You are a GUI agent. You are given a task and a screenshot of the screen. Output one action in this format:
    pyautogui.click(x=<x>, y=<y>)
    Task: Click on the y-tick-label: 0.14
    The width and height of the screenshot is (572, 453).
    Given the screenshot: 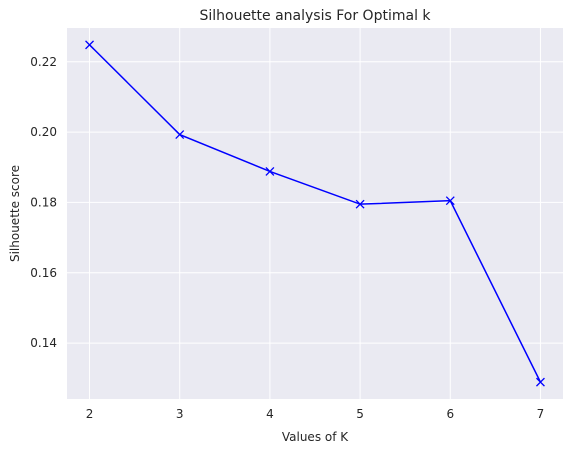 What is the action you would take?
    pyautogui.click(x=43, y=343)
    